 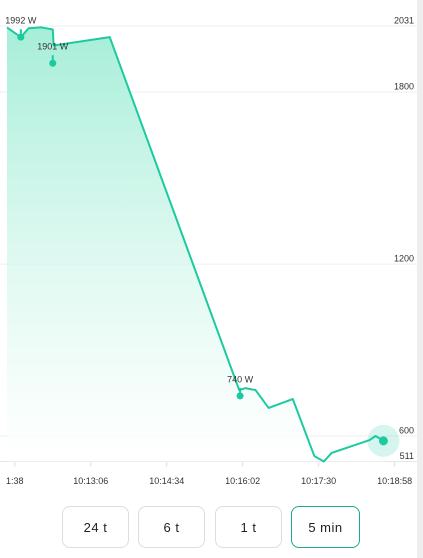 What do you see at coordinates (404, 20) in the screenshot?
I see `y-tick-label: 2031` at bounding box center [404, 20].